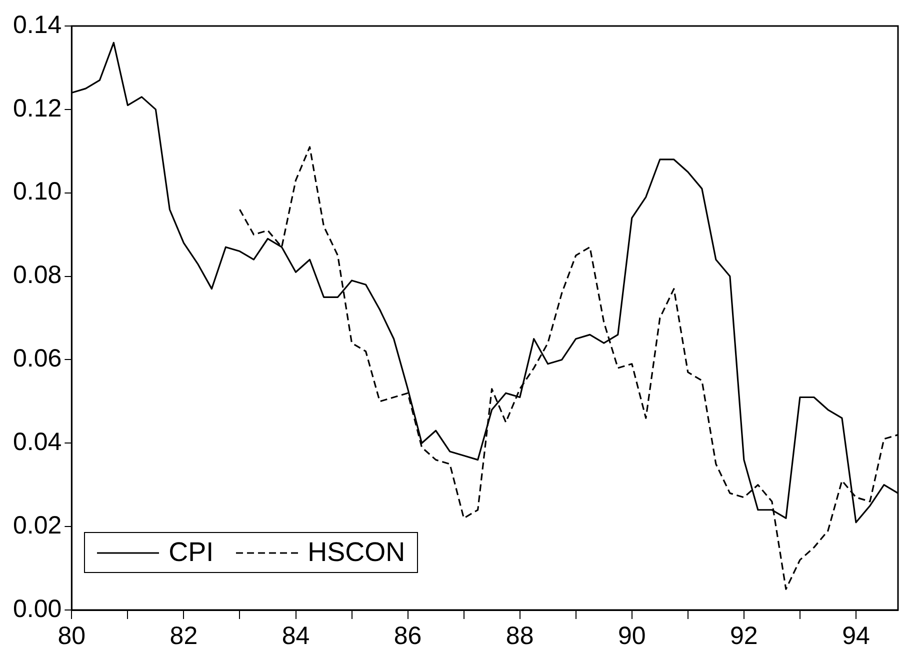  I want to click on y-tick-label: 0.02, so click(37, 525).